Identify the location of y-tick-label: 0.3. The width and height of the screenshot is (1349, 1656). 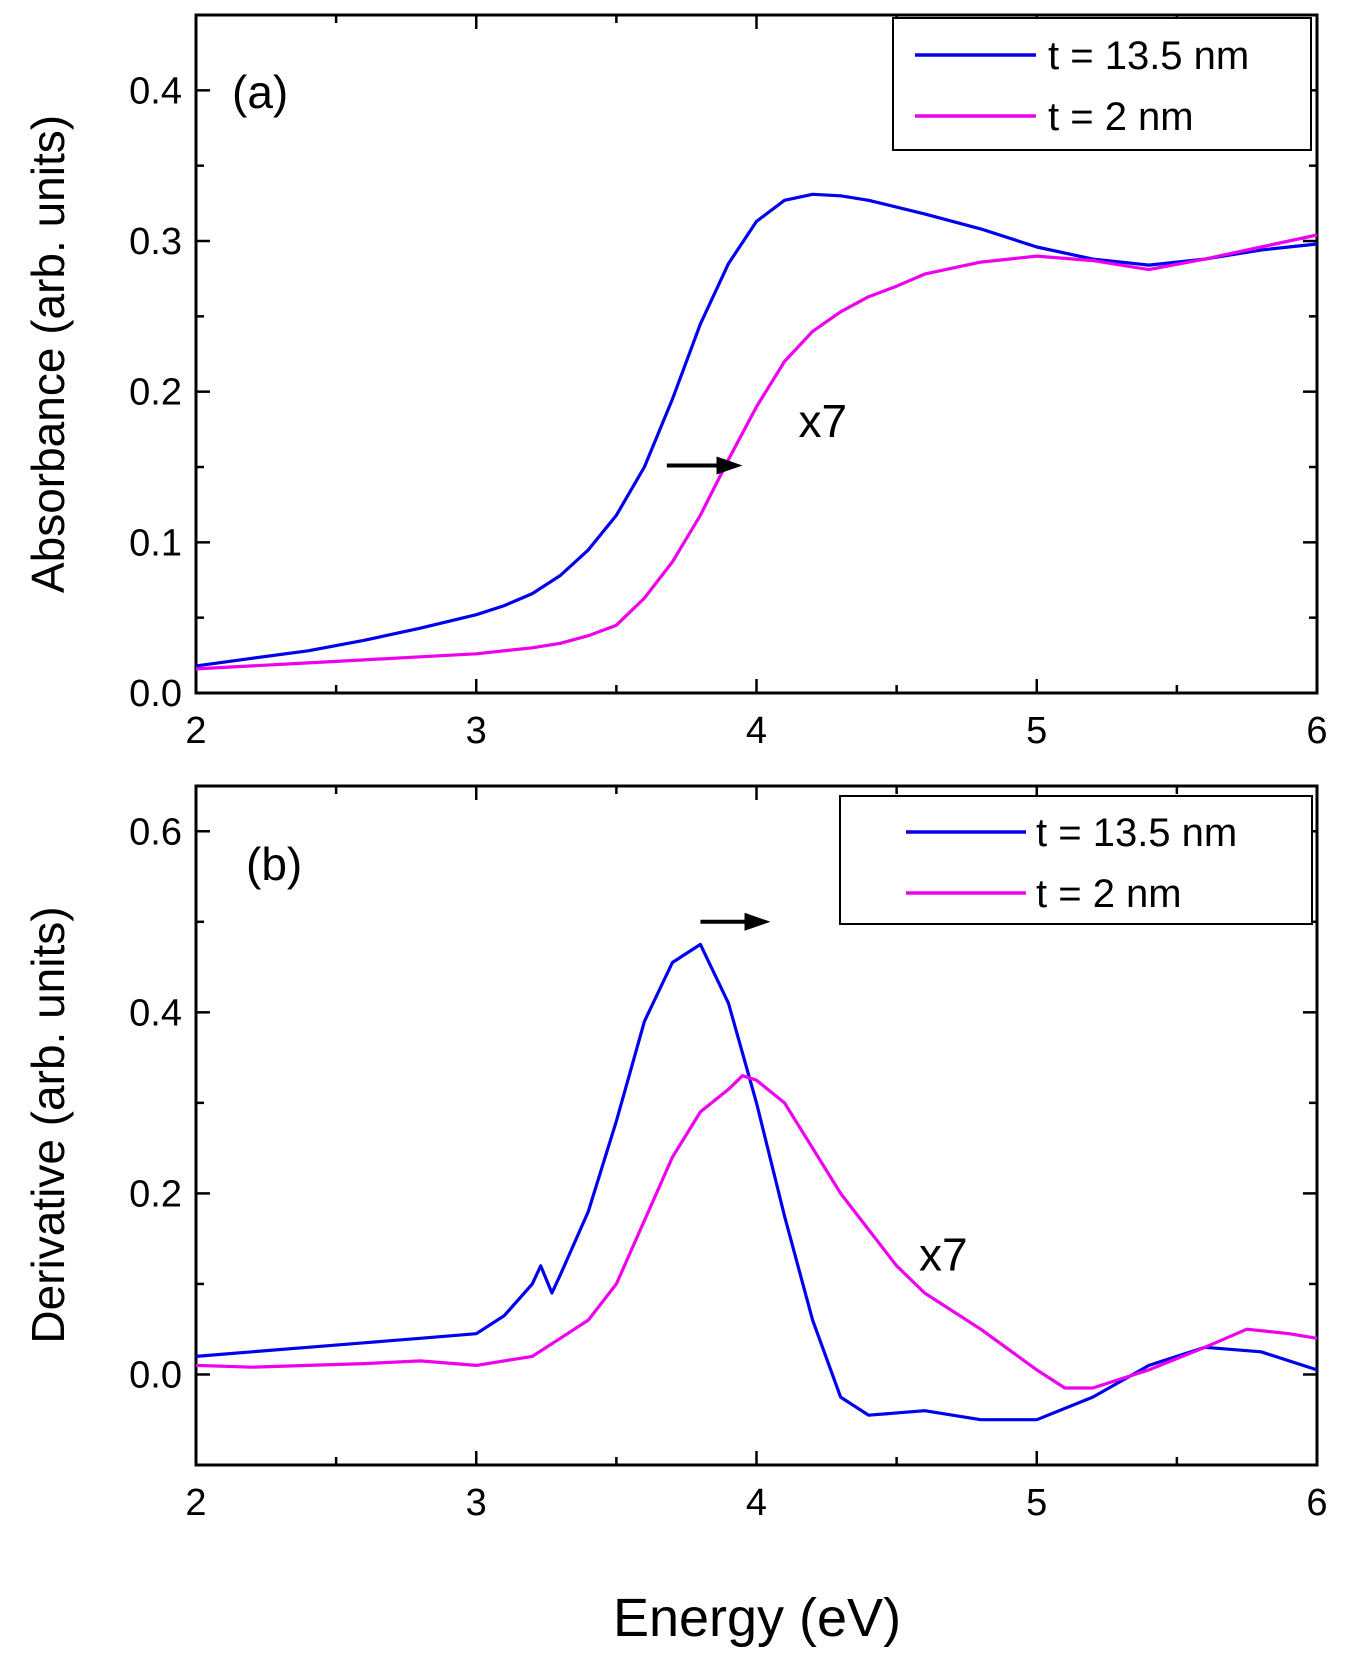
(155, 242).